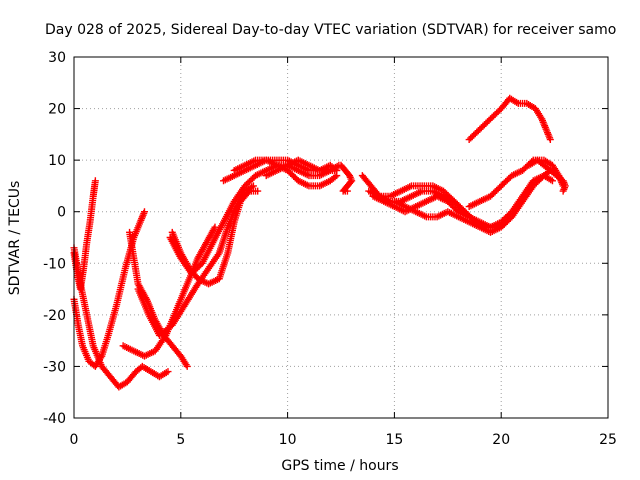 The width and height of the screenshot is (640, 480). Describe the element at coordinates (54, 367) in the screenshot. I see `y-tick-label: -30` at that location.